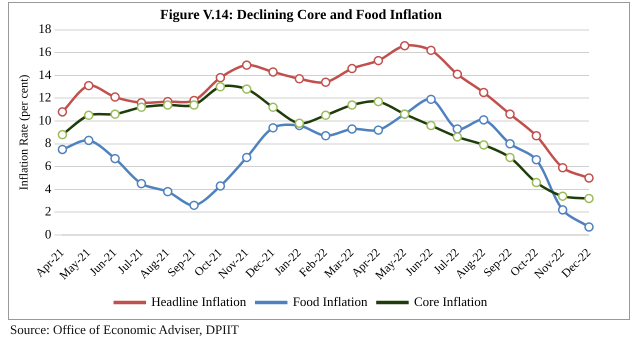  I want to click on y-tick-label: 6, so click(48, 165).